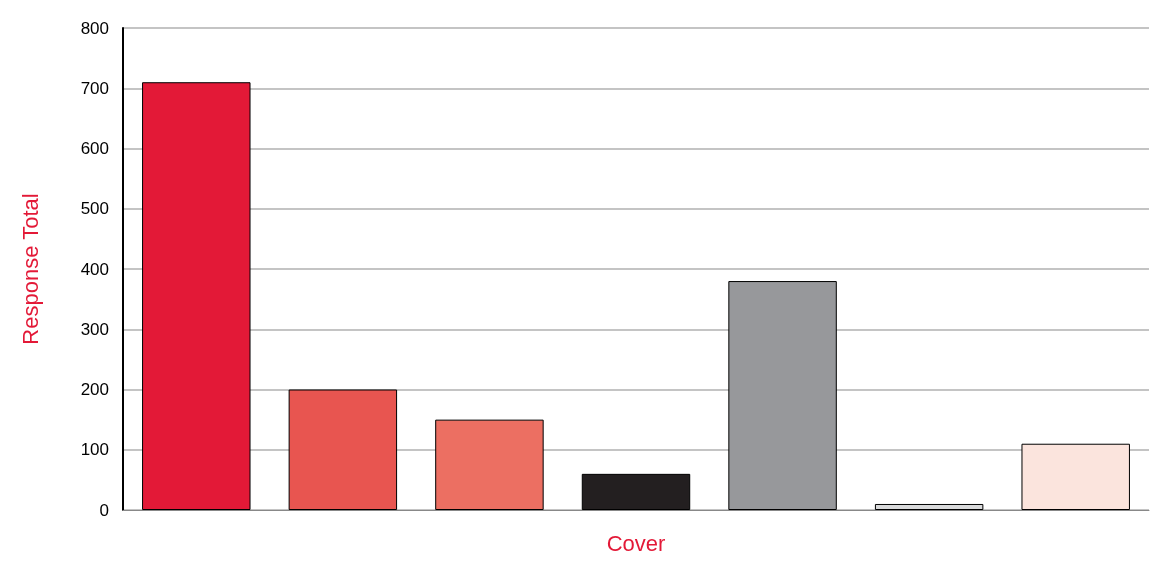 Image resolution: width=1161 pixels, height=567 pixels. What do you see at coordinates (94, 269) in the screenshot?
I see `y-tick-label: 400` at bounding box center [94, 269].